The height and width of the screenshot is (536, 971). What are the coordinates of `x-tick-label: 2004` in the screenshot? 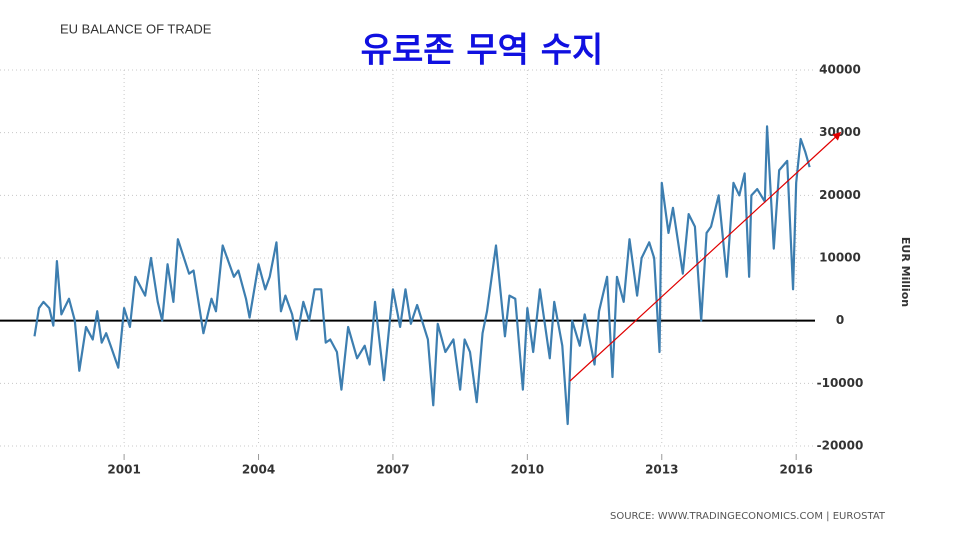 It's located at (258, 470).